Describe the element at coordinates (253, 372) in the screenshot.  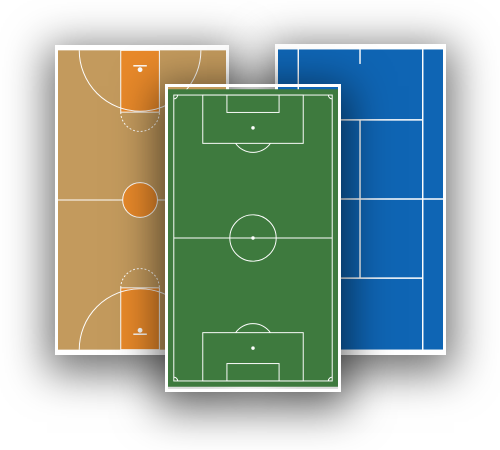
I see `soccer-bottom-goal-area` at that location.